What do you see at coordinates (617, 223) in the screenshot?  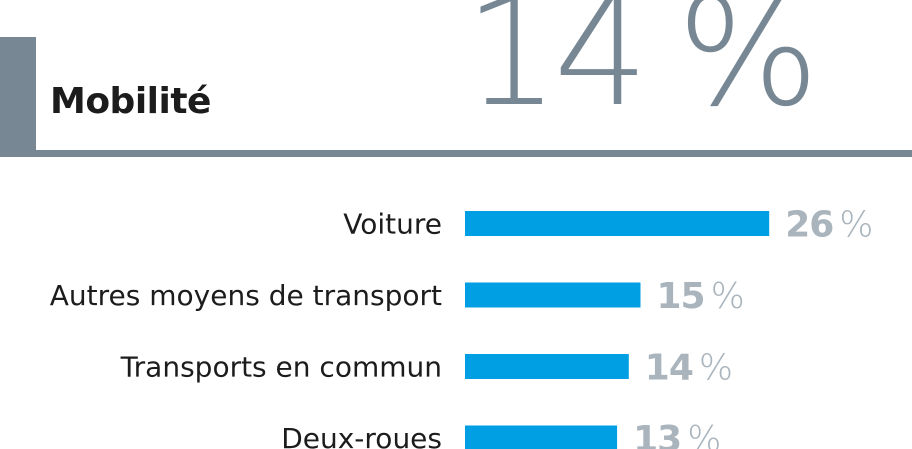 I see `bar-voiture` at bounding box center [617, 223].